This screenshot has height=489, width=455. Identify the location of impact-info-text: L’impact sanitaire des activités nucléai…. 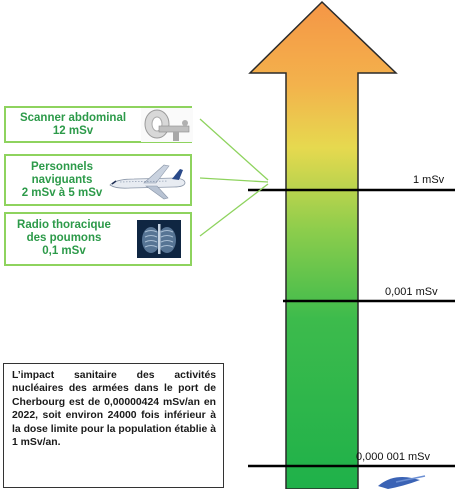
(114, 409).